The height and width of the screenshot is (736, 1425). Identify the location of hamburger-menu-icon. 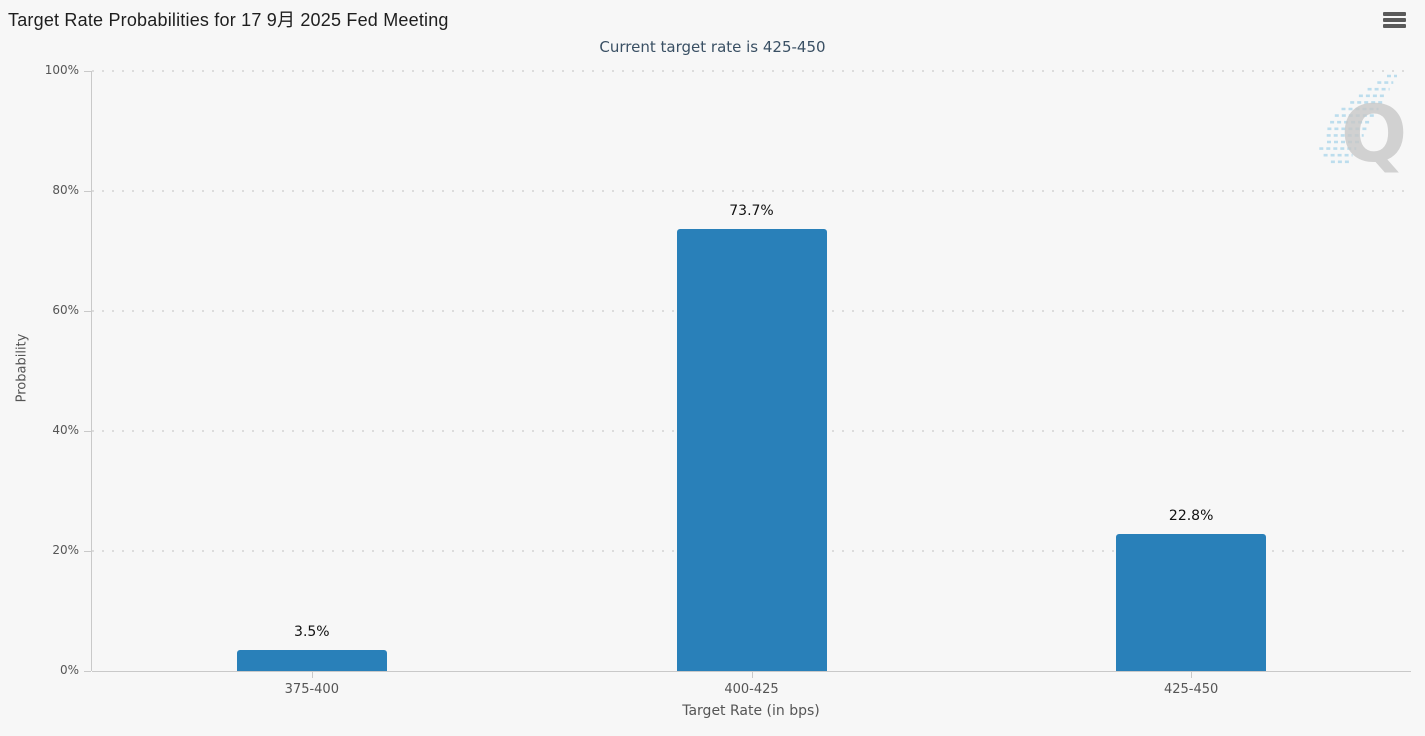
(1394, 20).